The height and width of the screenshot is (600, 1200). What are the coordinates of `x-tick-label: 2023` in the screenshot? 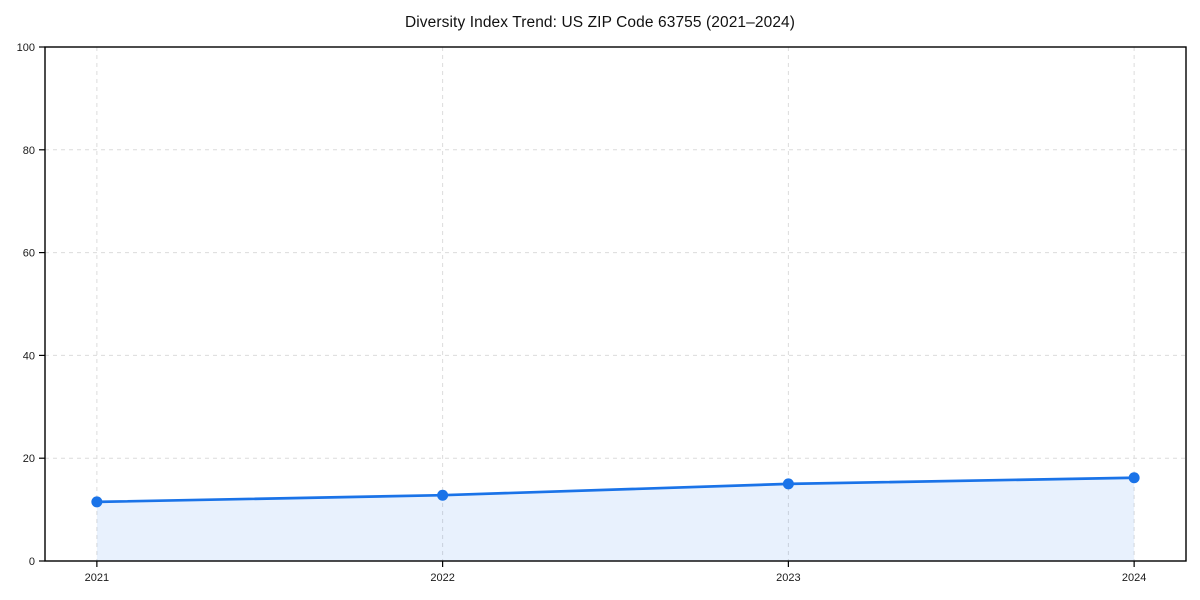 It's located at (788, 578).